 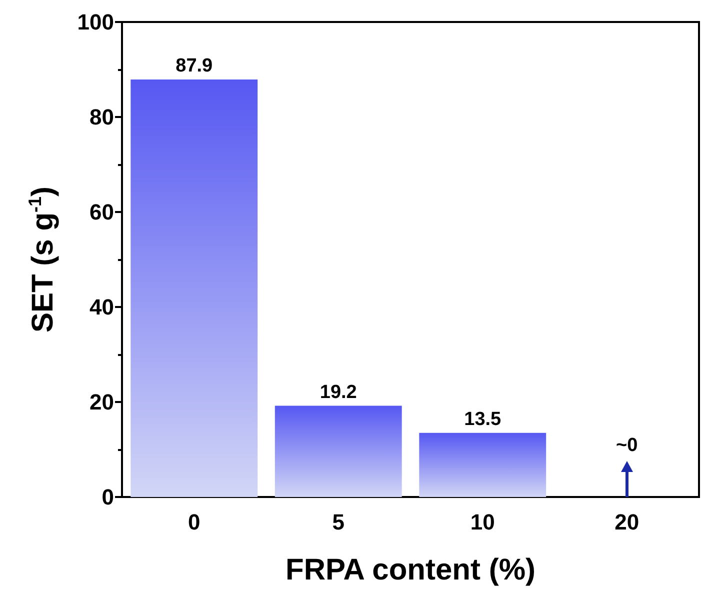 I want to click on x-tick-label: 10, so click(x=482, y=522).